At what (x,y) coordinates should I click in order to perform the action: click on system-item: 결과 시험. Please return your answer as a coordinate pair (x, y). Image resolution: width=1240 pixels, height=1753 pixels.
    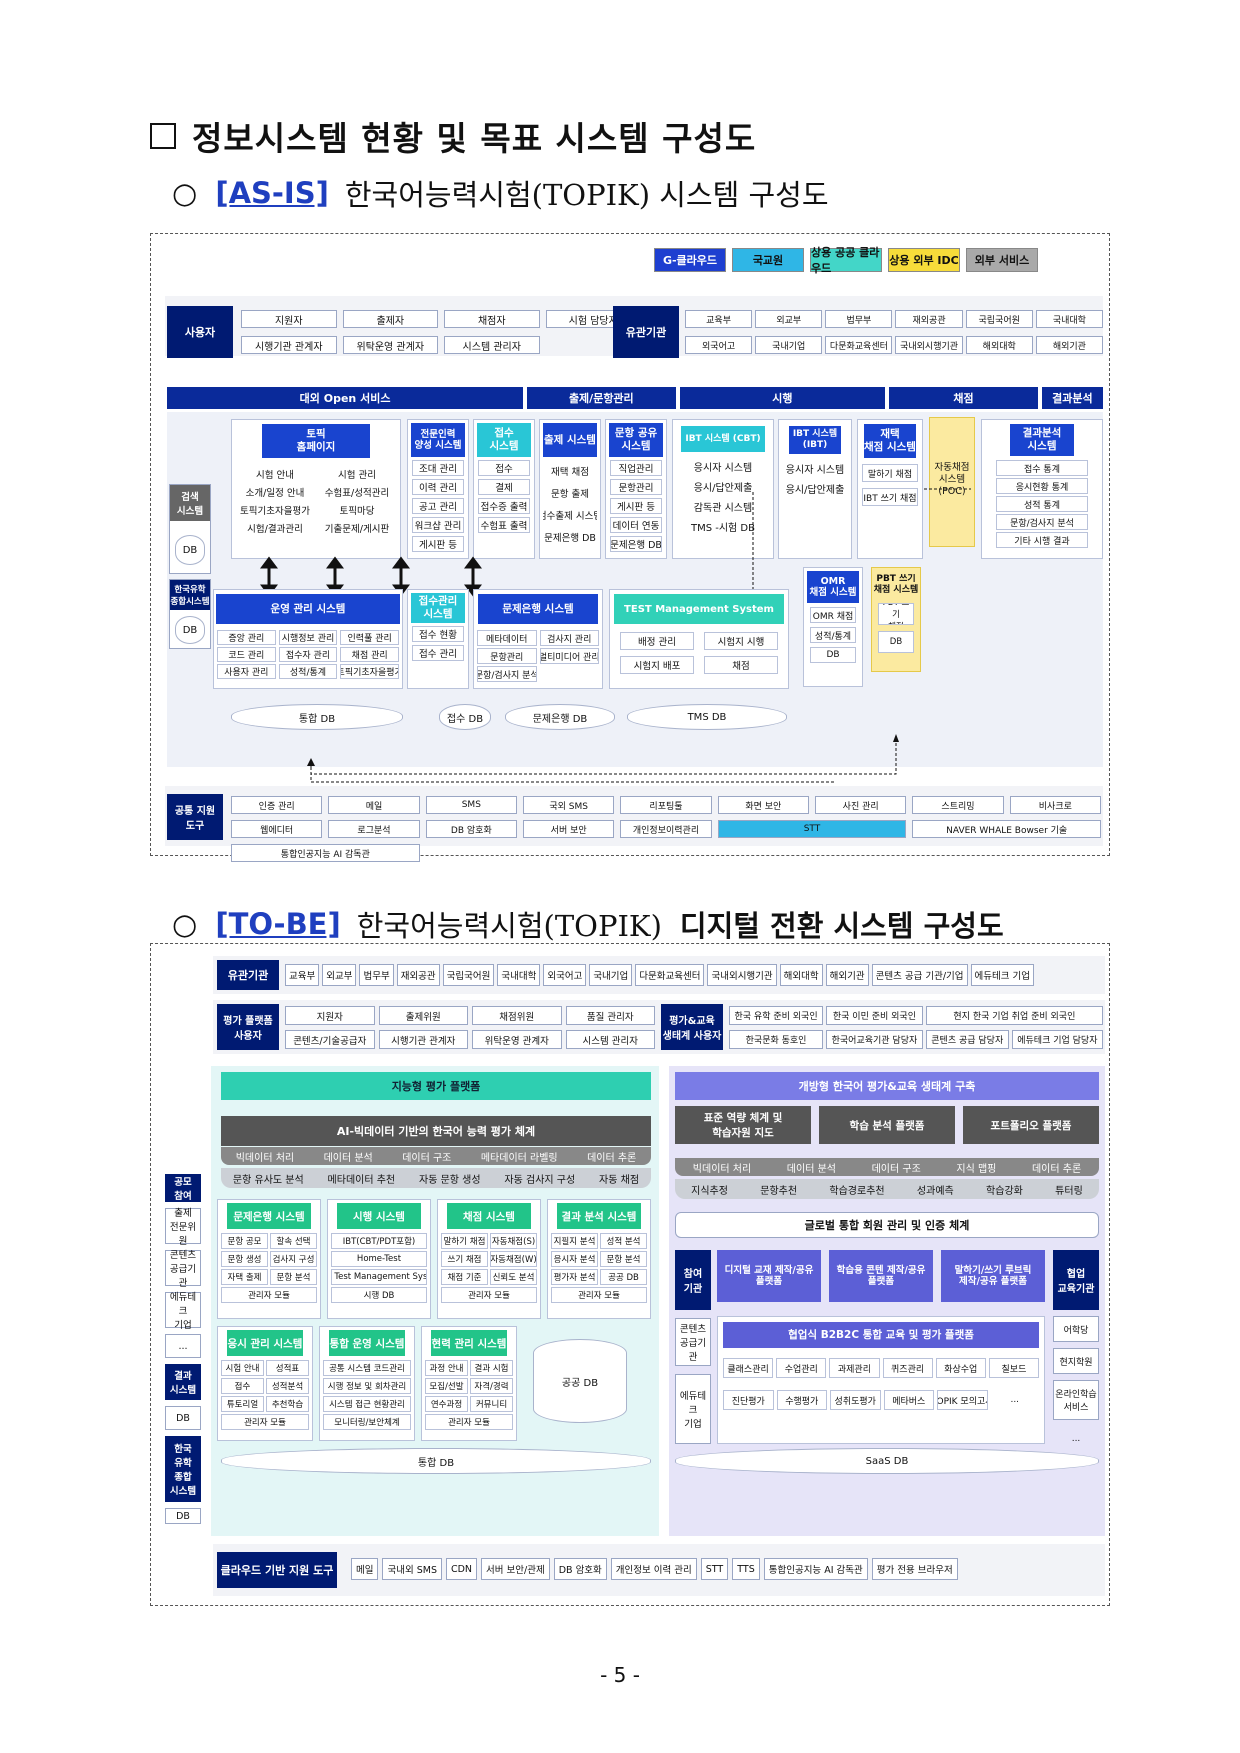
    Looking at the image, I should click on (491, 1368).